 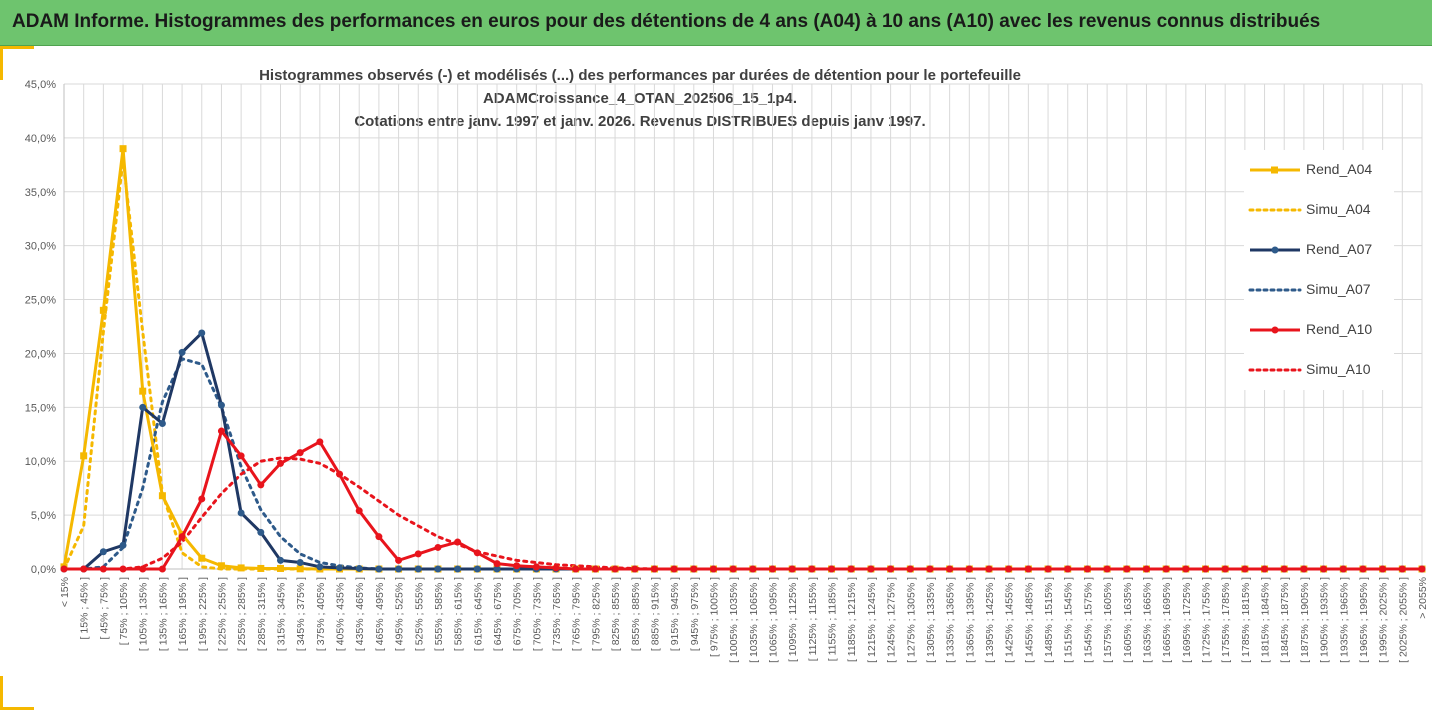 I want to click on chart-title-line-2: ADAMCroissance_4_OTAN_202506_15_1p4., so click(x=640, y=98).